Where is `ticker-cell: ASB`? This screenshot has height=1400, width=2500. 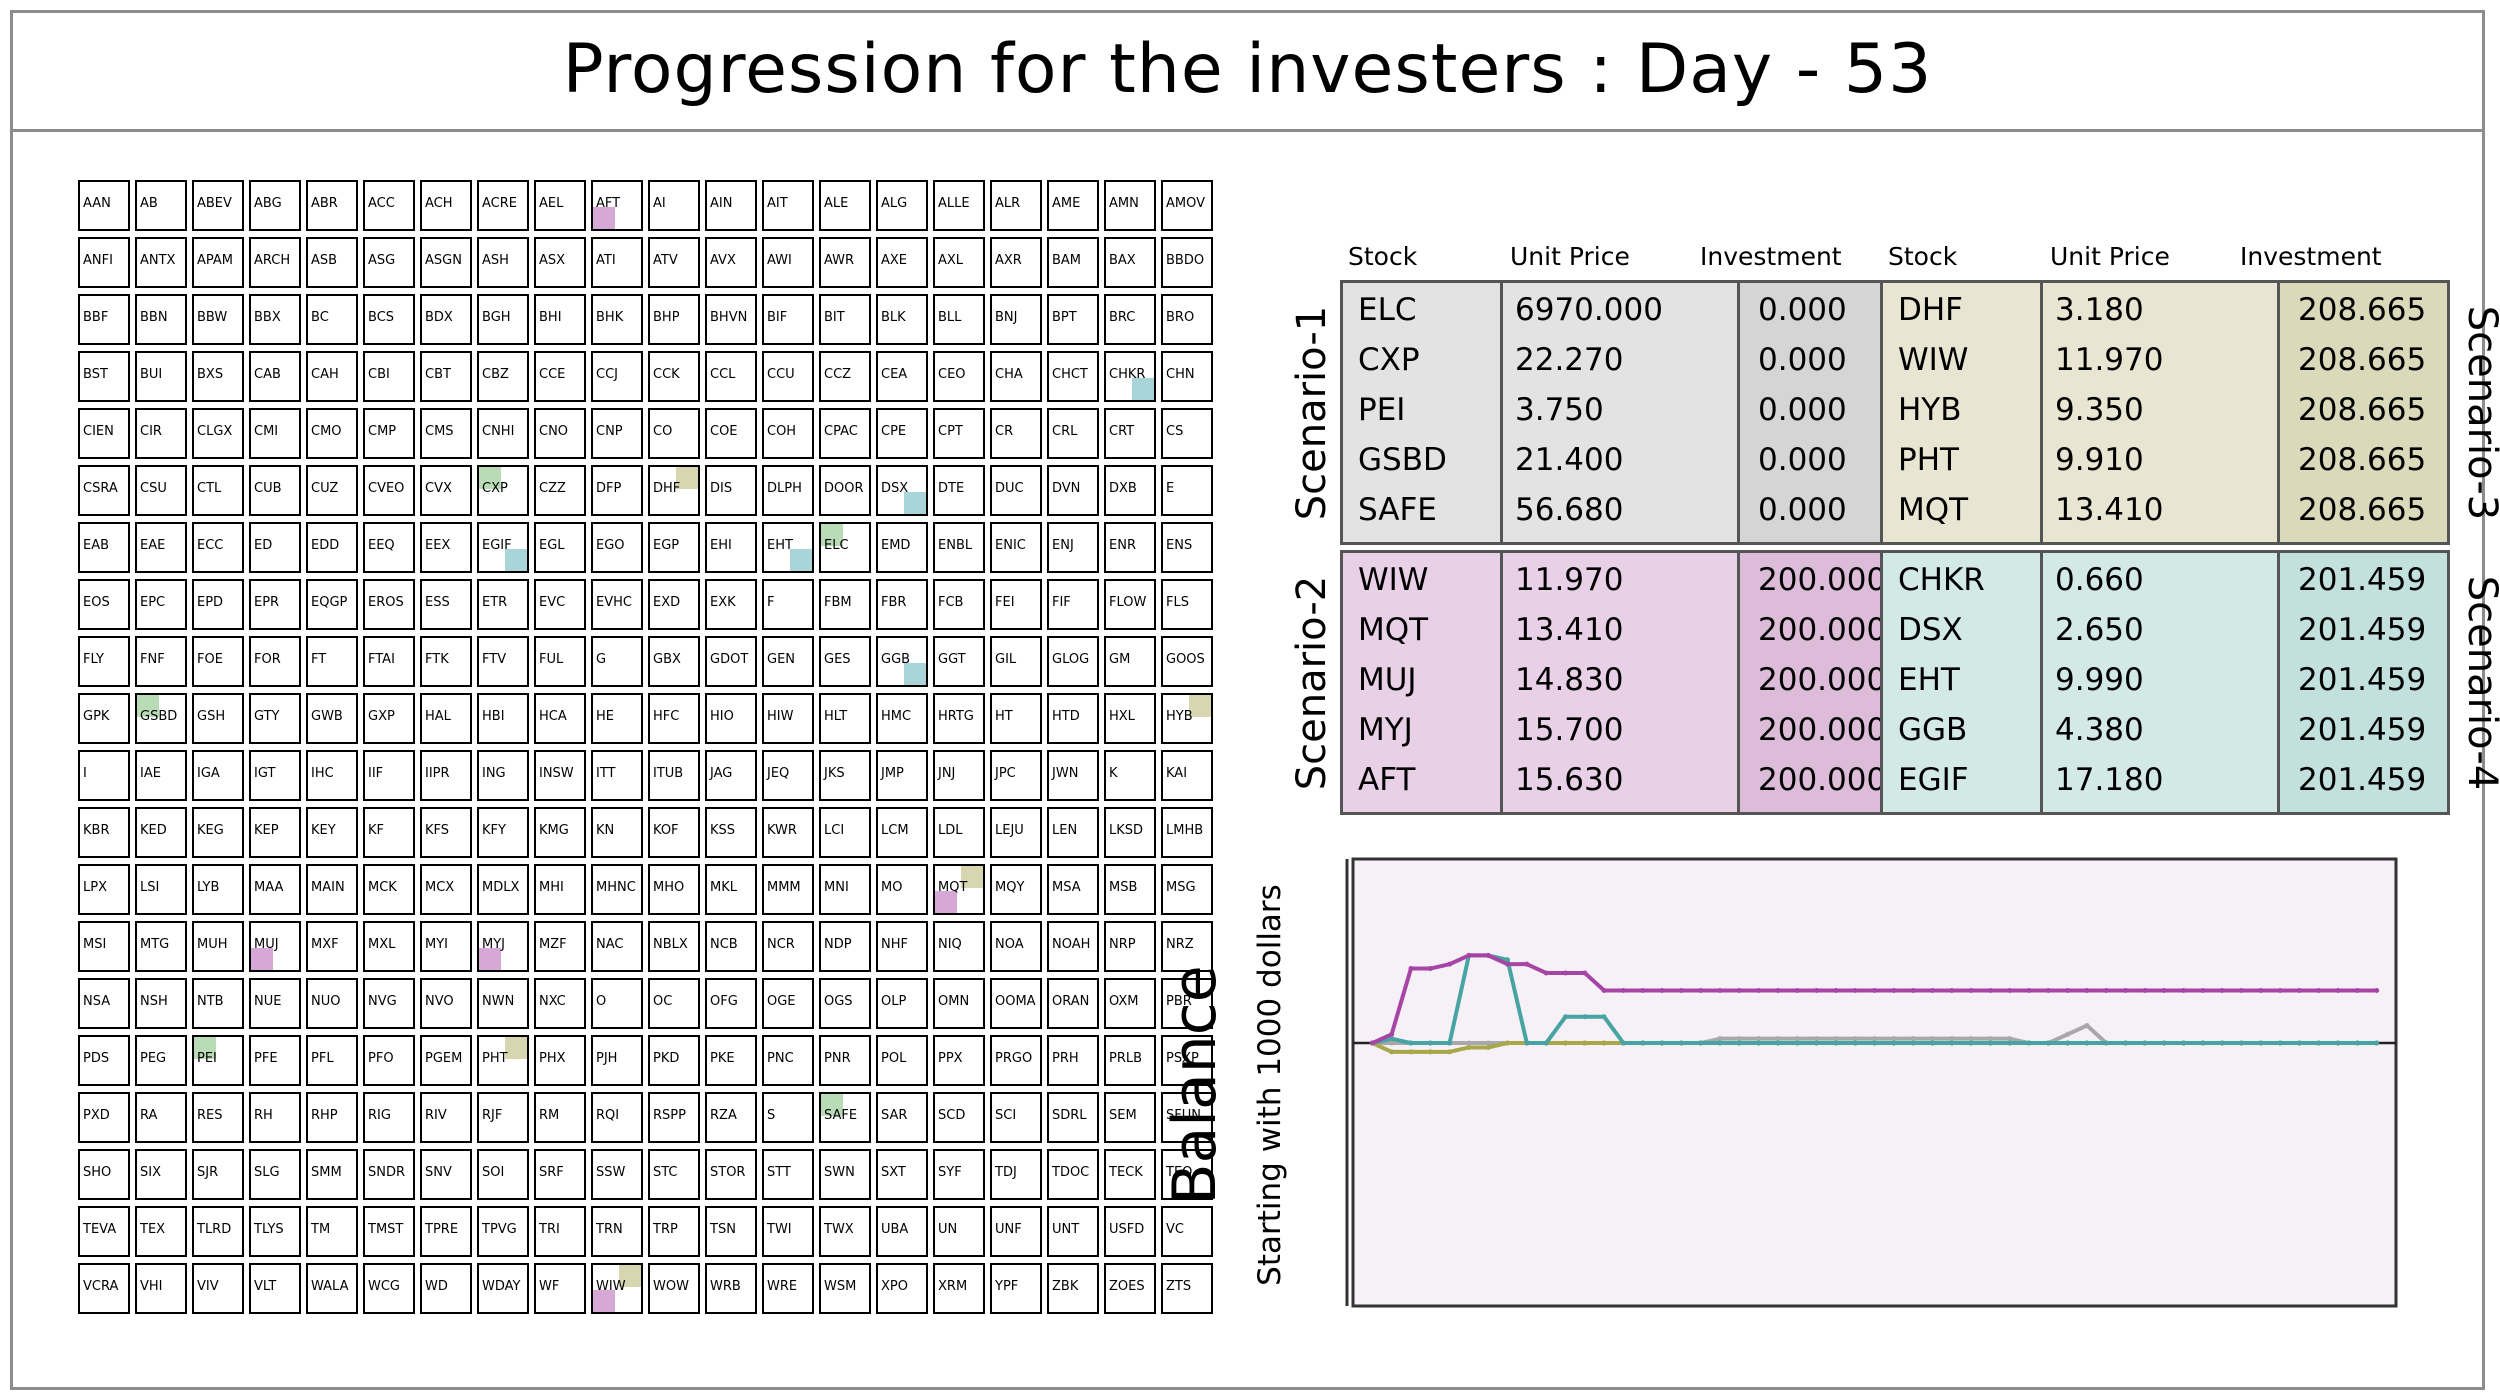
ticker-cell: ASB is located at coordinates (332, 262).